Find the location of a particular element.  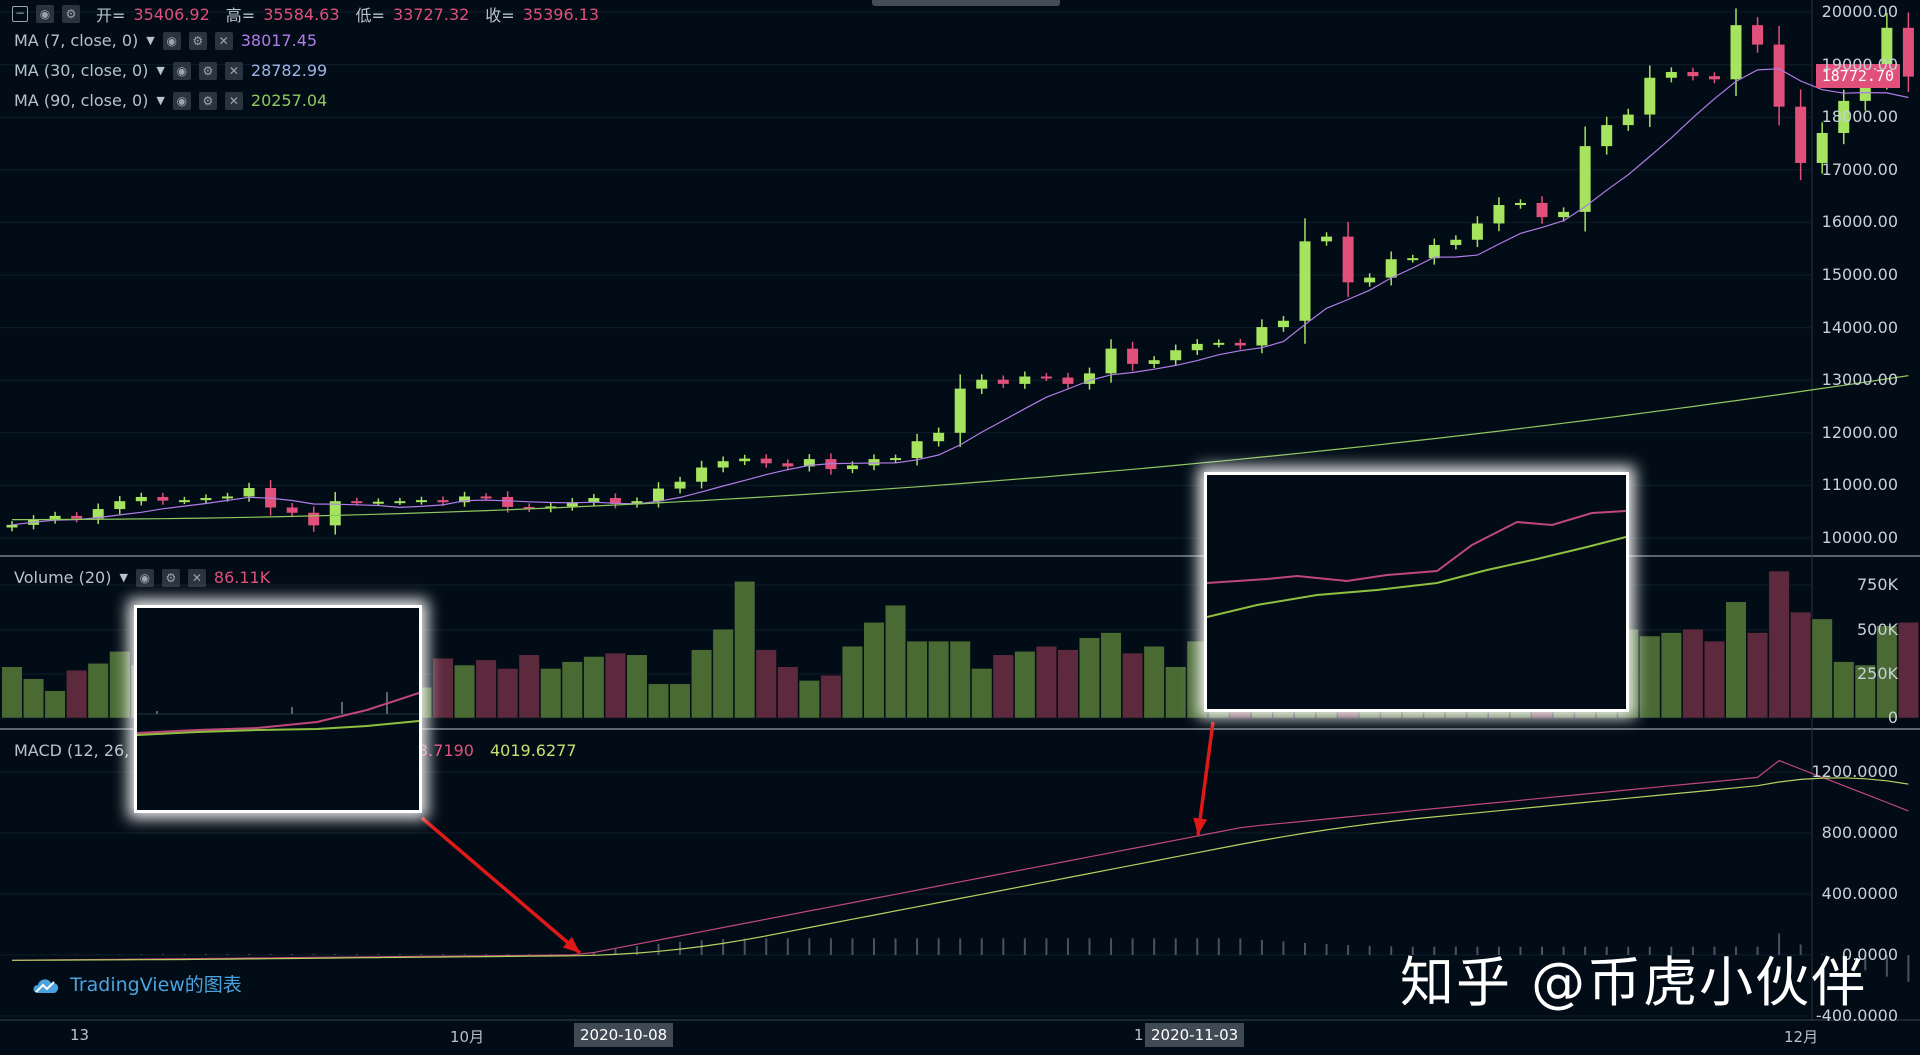

toolbar-handle is located at coordinates (966, 3).